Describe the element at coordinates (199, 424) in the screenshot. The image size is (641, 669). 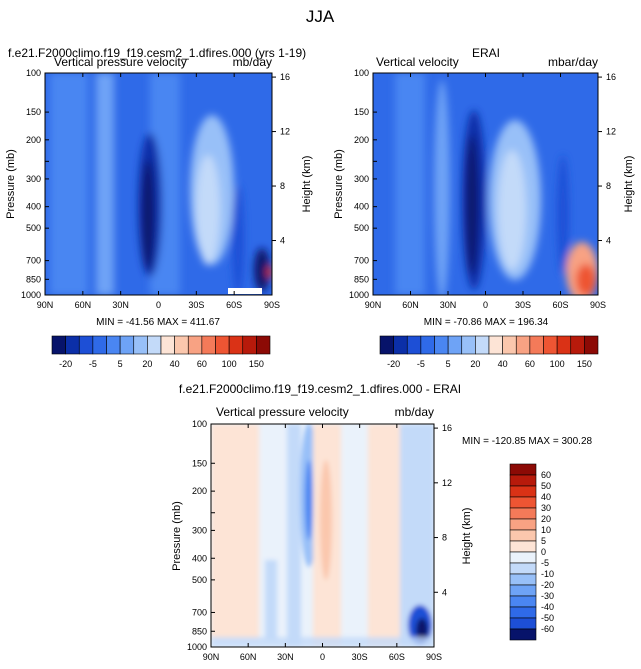
I see `diff-ytick-label: 100` at that location.